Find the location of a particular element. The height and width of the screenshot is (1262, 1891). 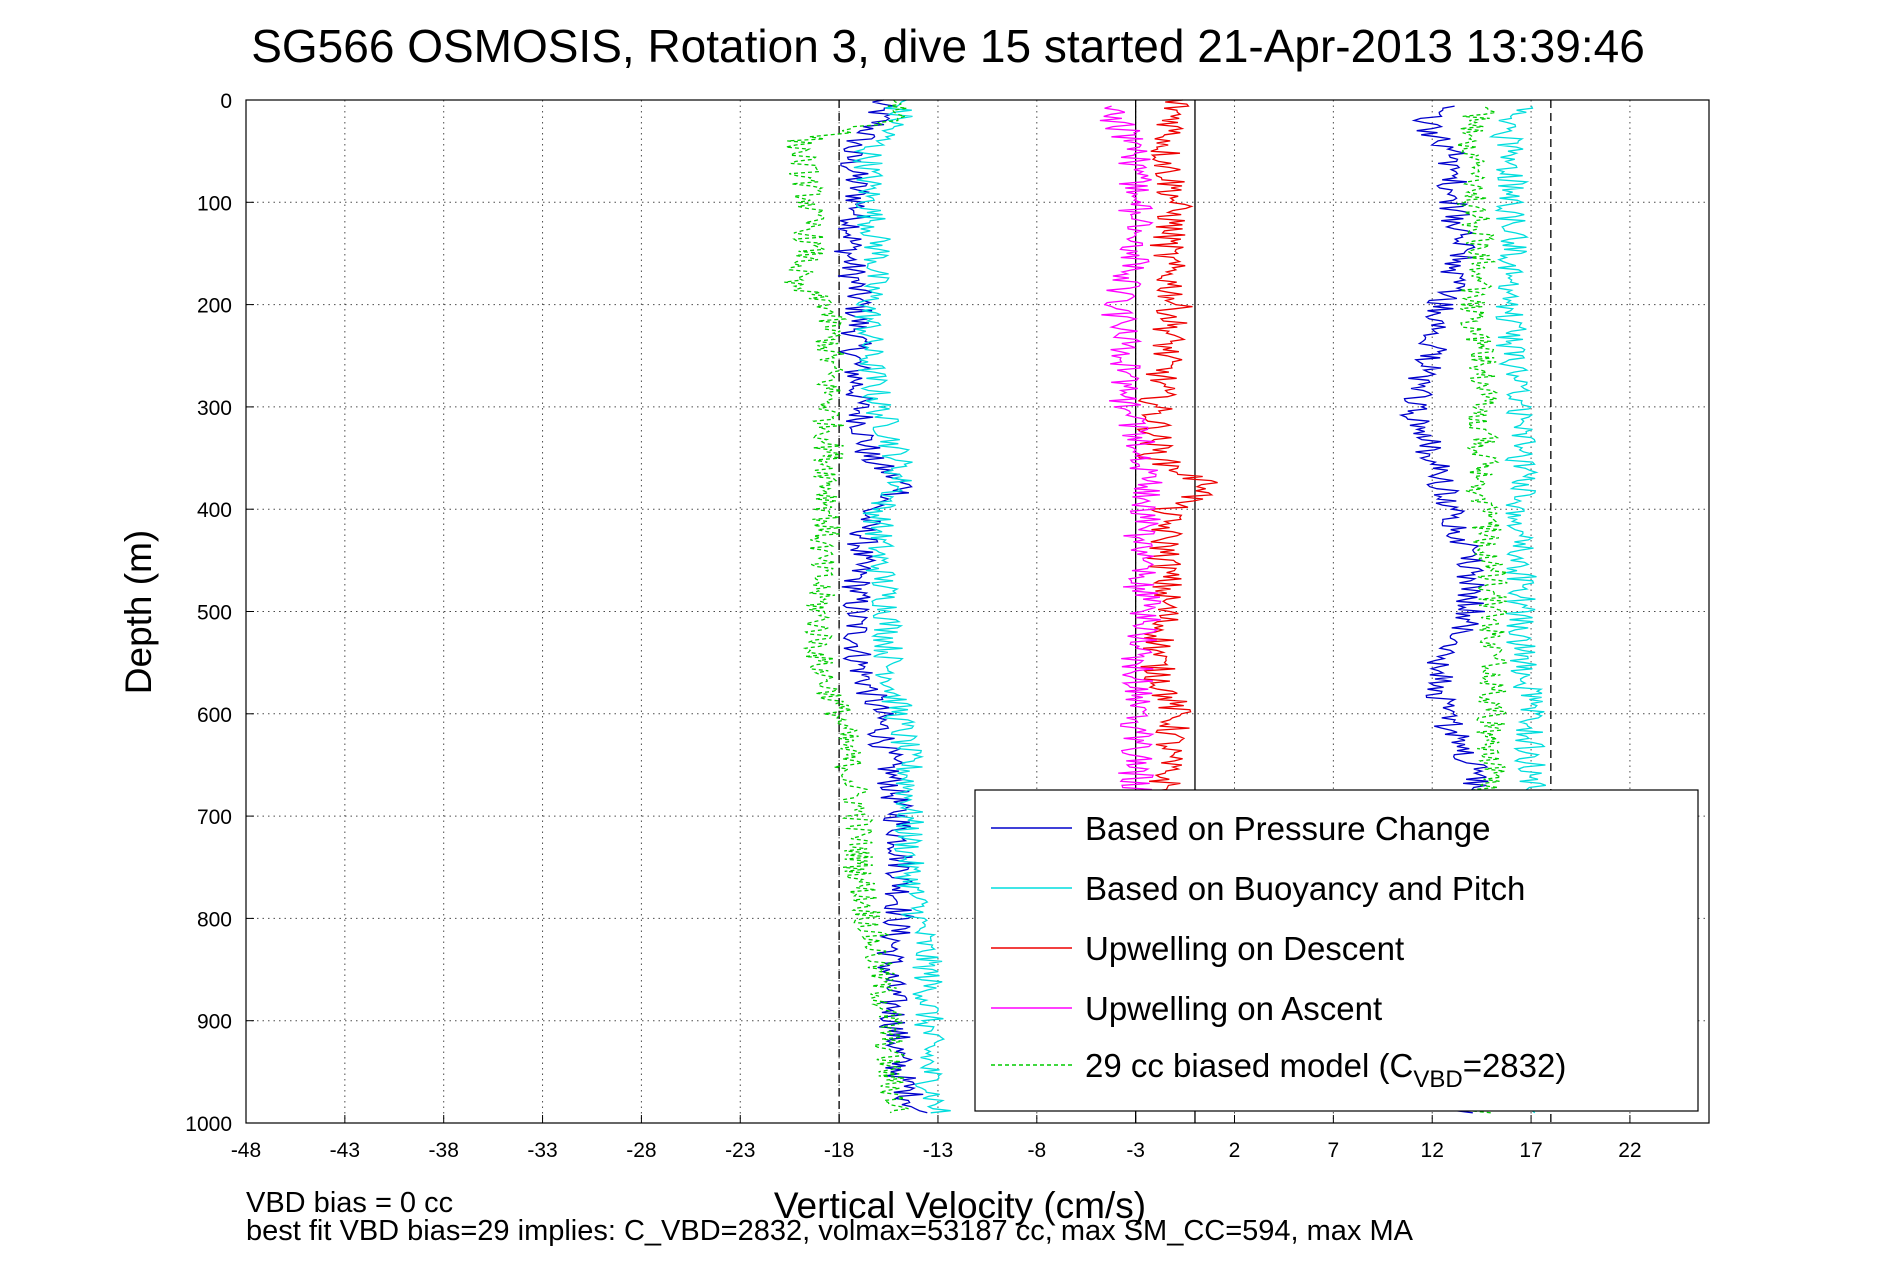

y-axis-label: Depth (m) is located at coordinates (138, 612).